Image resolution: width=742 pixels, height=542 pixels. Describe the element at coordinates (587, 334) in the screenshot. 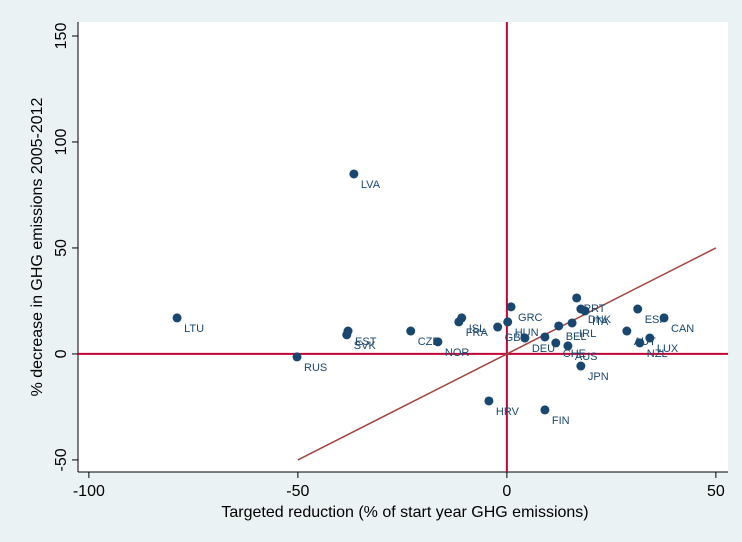

I see `point-label: IRL` at that location.